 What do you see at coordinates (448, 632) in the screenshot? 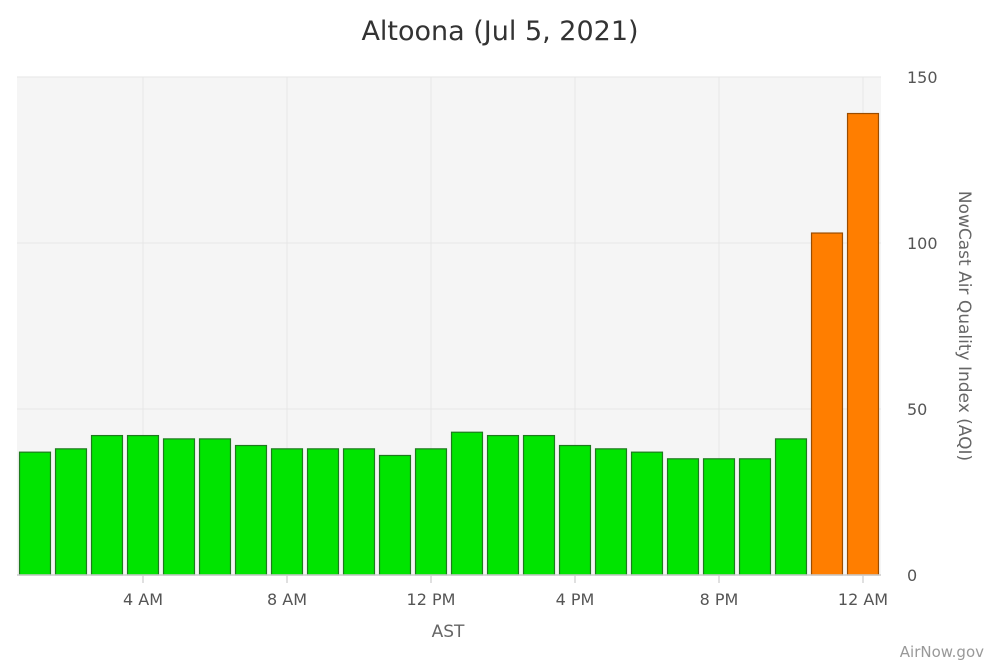
I see `x-axis-title: AST` at bounding box center [448, 632].